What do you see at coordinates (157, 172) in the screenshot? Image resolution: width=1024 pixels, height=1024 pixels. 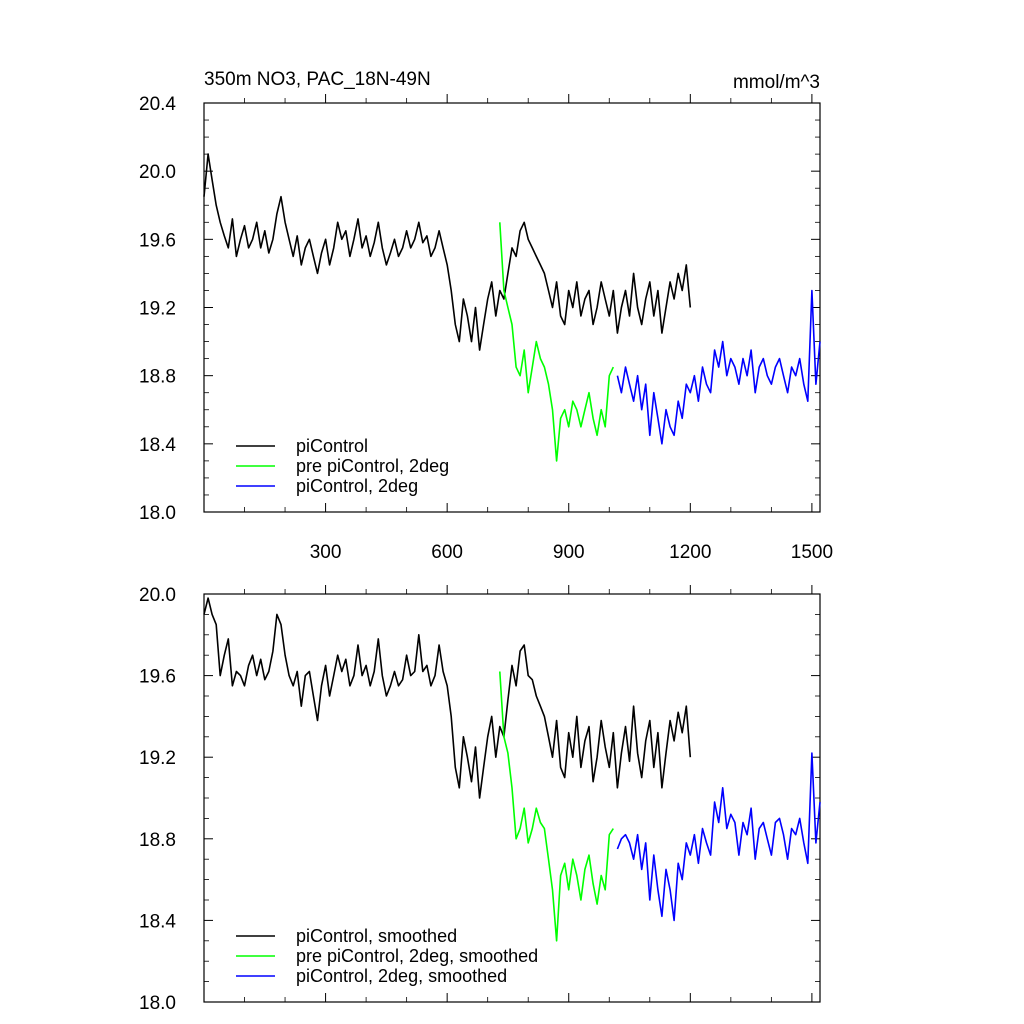 I see `top-y-tick-label: 20.0` at bounding box center [157, 172].